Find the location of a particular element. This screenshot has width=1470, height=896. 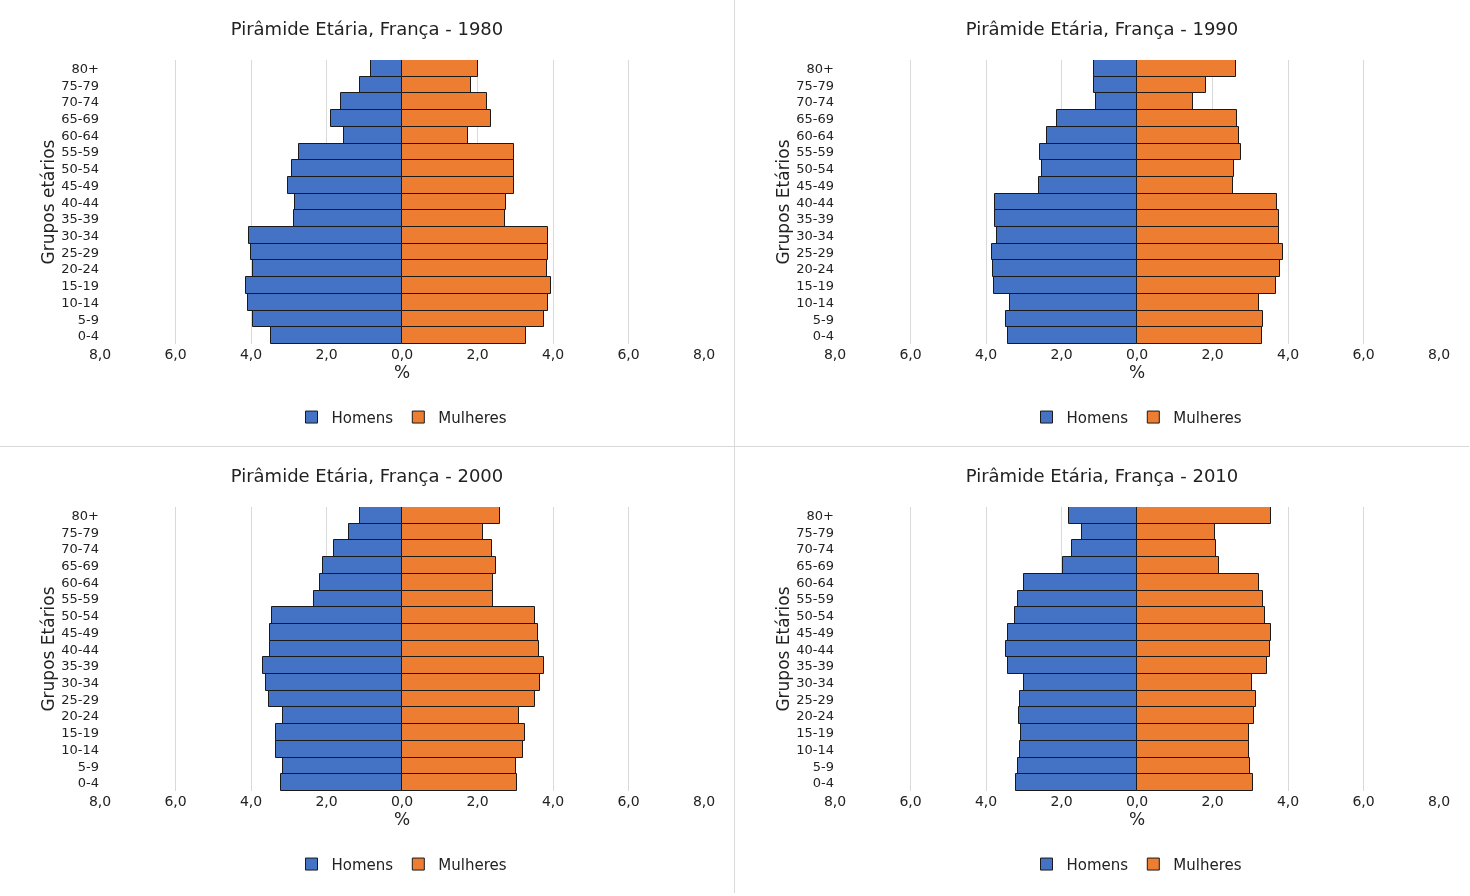

y-axis-title: Grupos etários is located at coordinates (47, 202).